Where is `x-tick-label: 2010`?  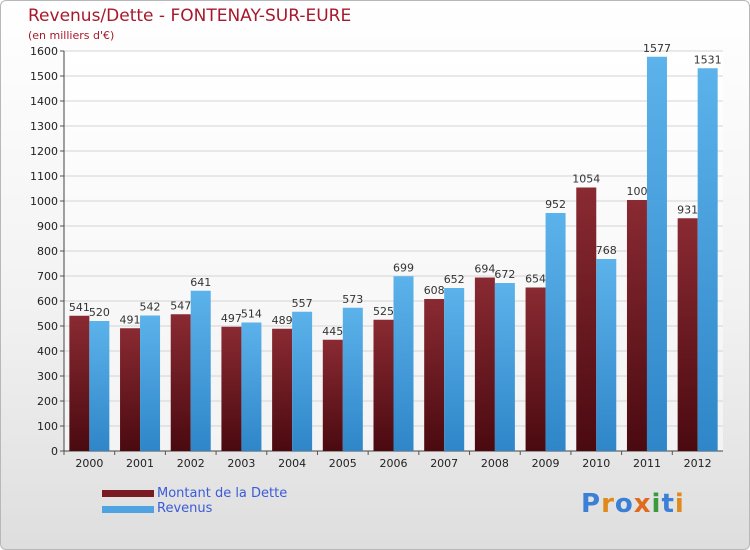 x-tick-label: 2010 is located at coordinates (596, 463).